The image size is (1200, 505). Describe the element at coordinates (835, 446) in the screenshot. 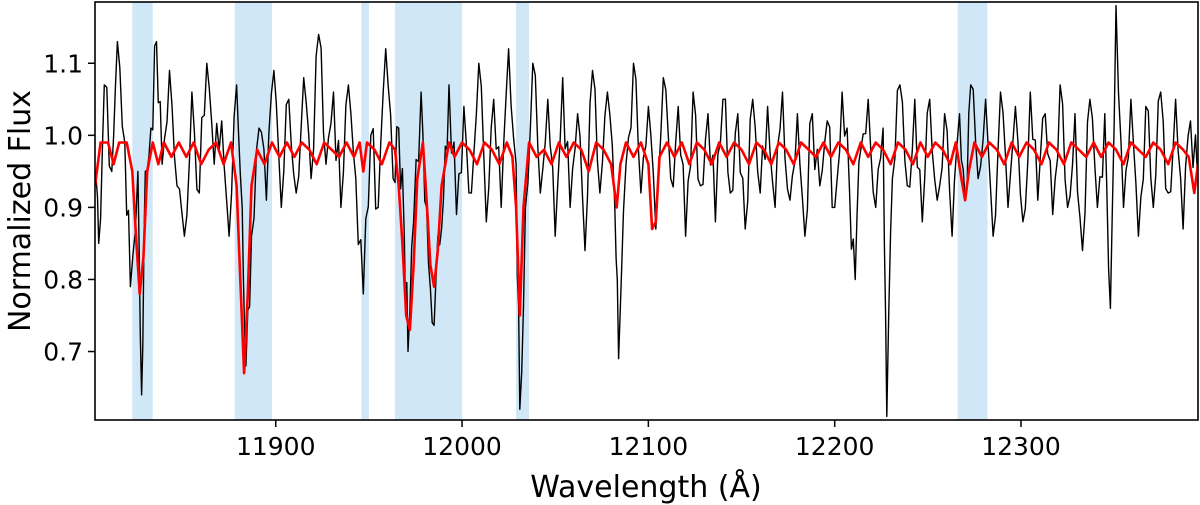

I see `x-tick-label: 12200` at that location.